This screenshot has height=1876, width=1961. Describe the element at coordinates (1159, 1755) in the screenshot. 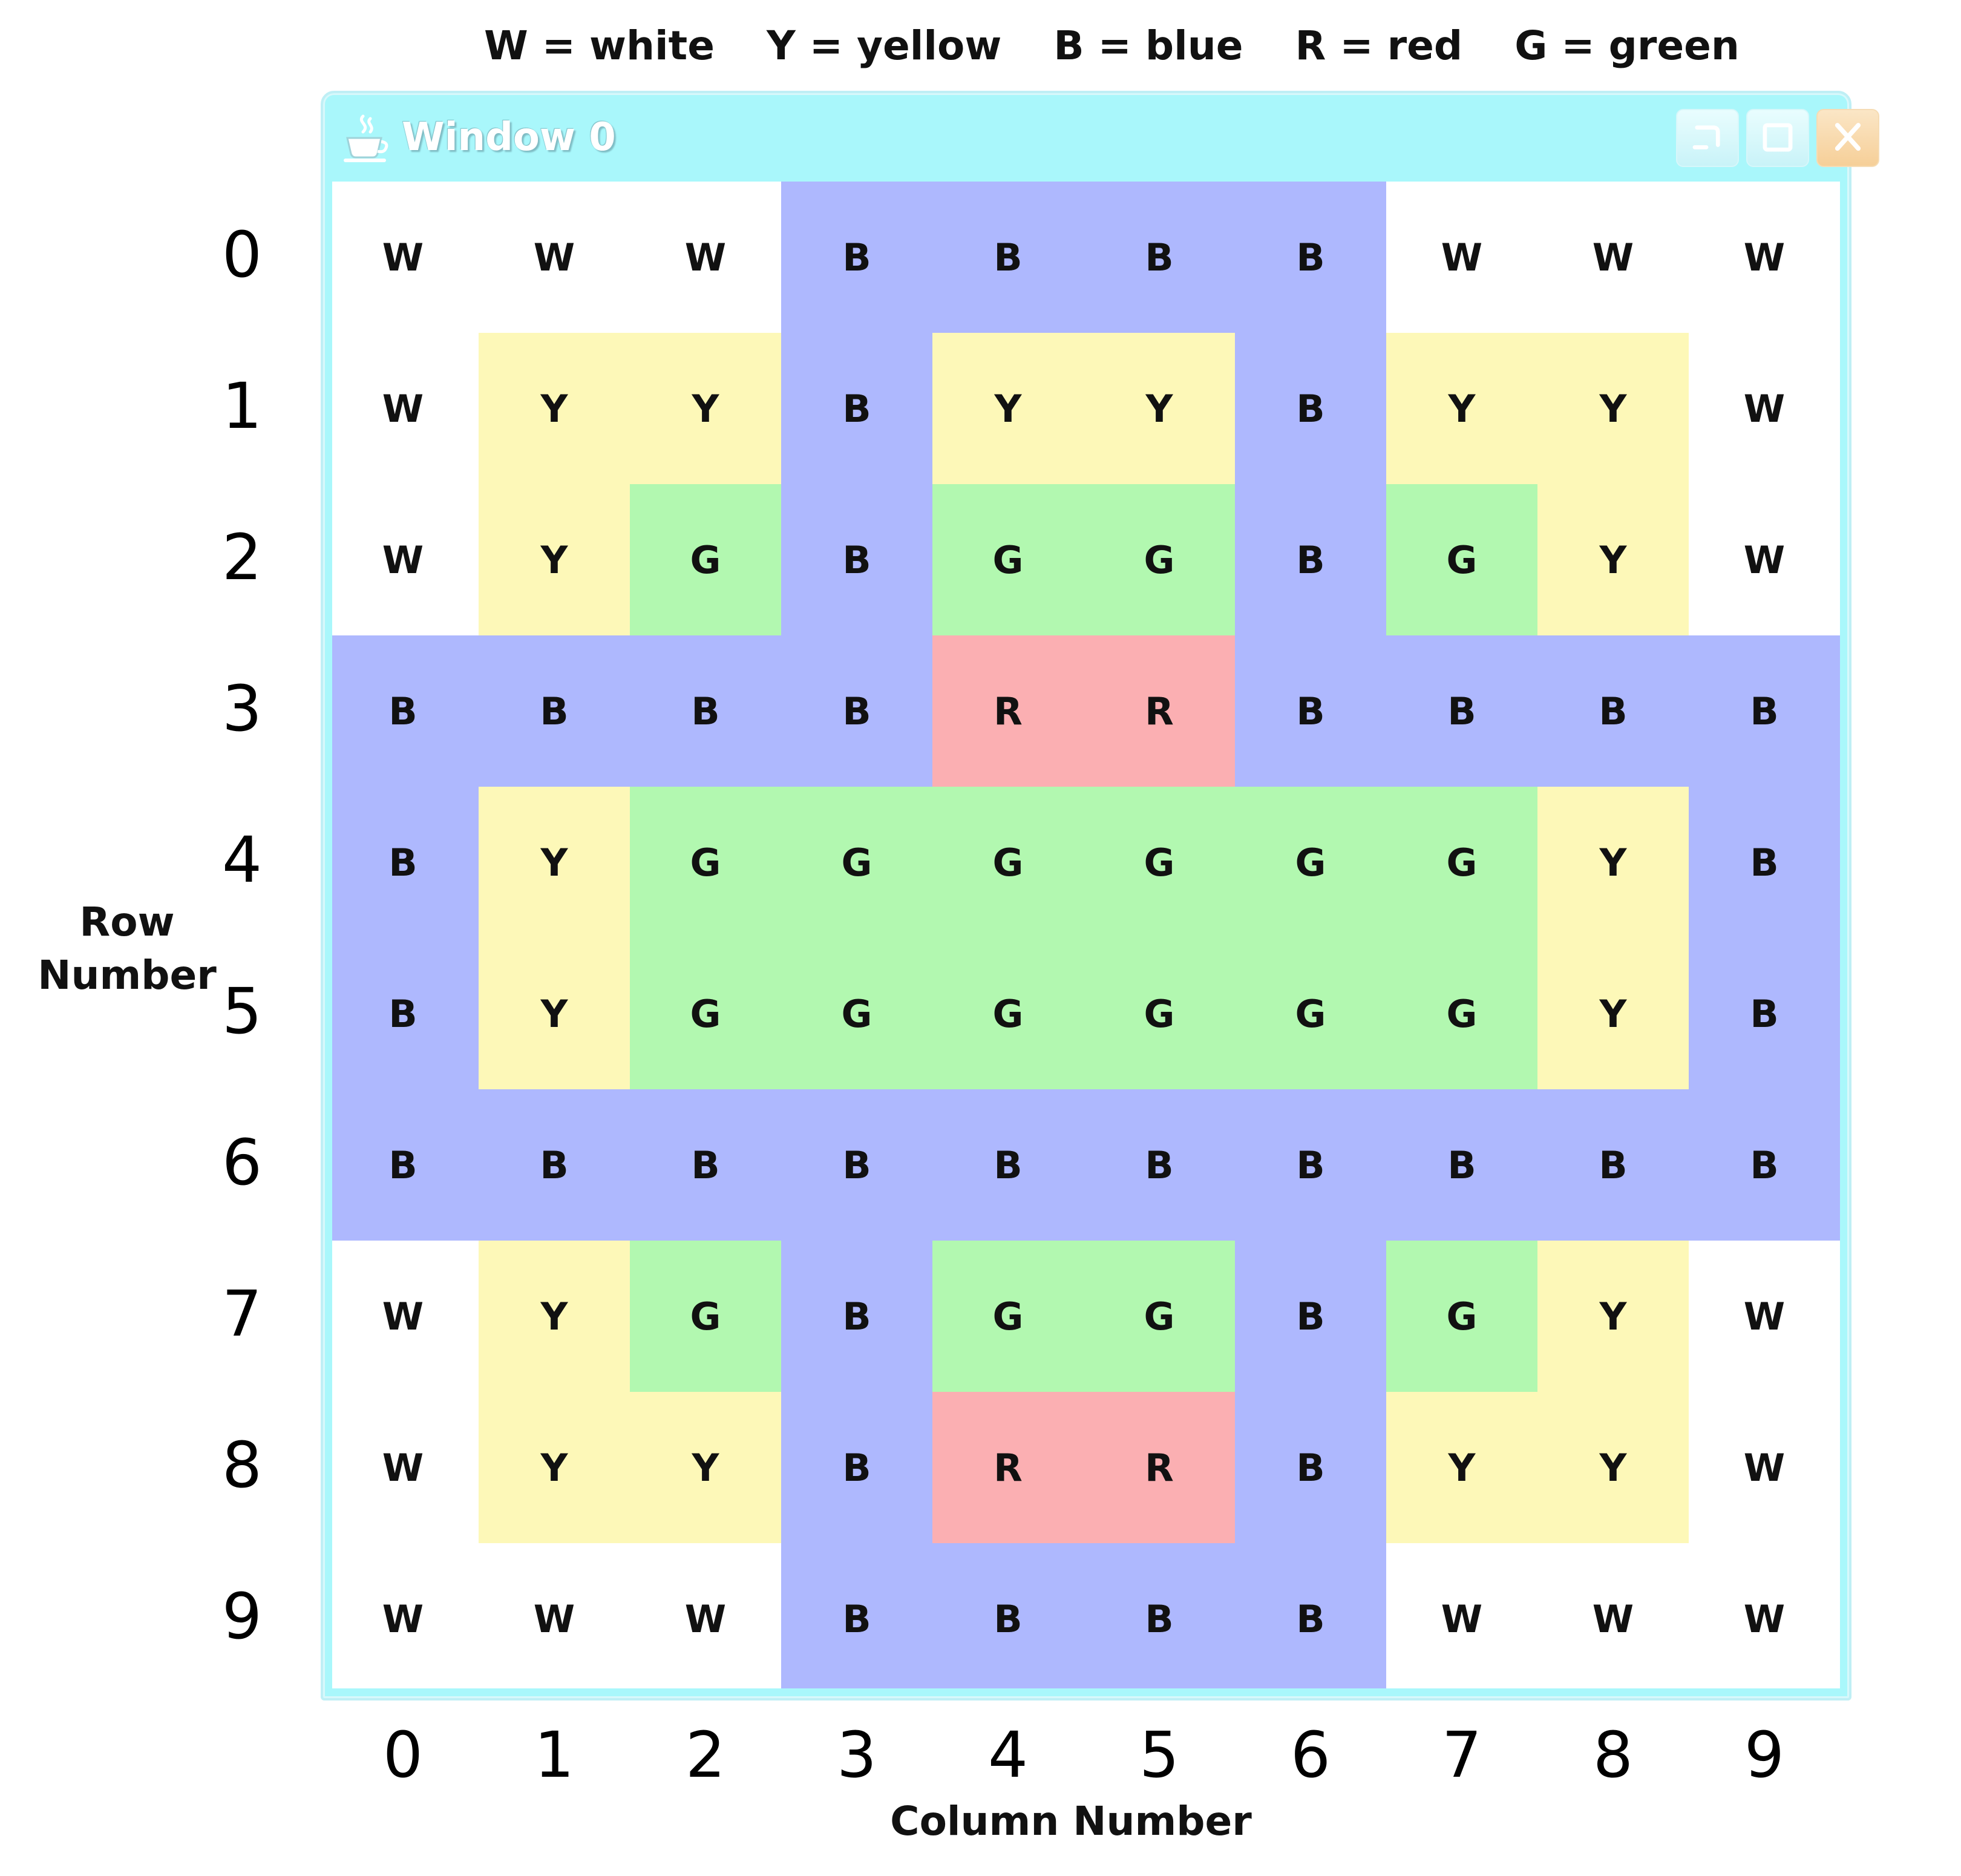

I see `column-number: 5` at that location.